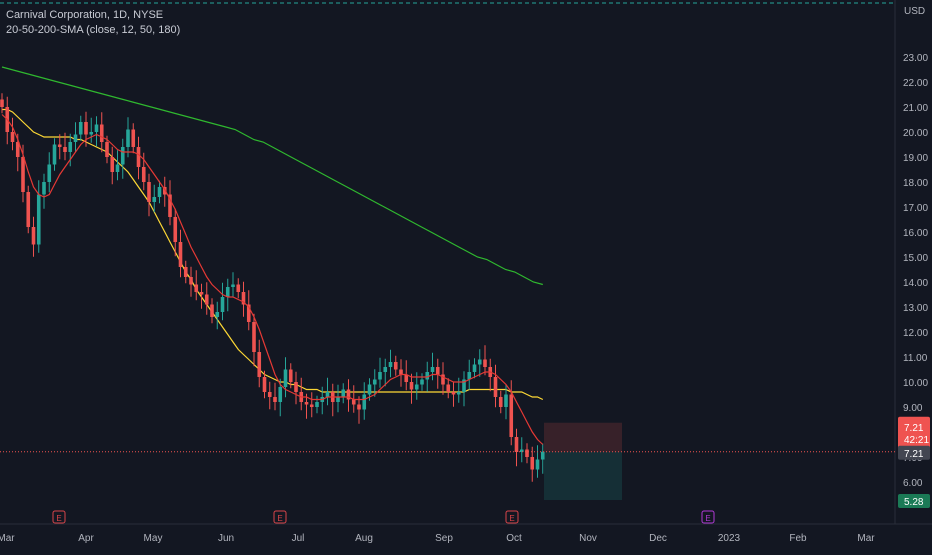 Image resolution: width=932 pixels, height=555 pixels. What do you see at coordinates (298, 538) in the screenshot?
I see `time-tick-label: Jul` at bounding box center [298, 538].